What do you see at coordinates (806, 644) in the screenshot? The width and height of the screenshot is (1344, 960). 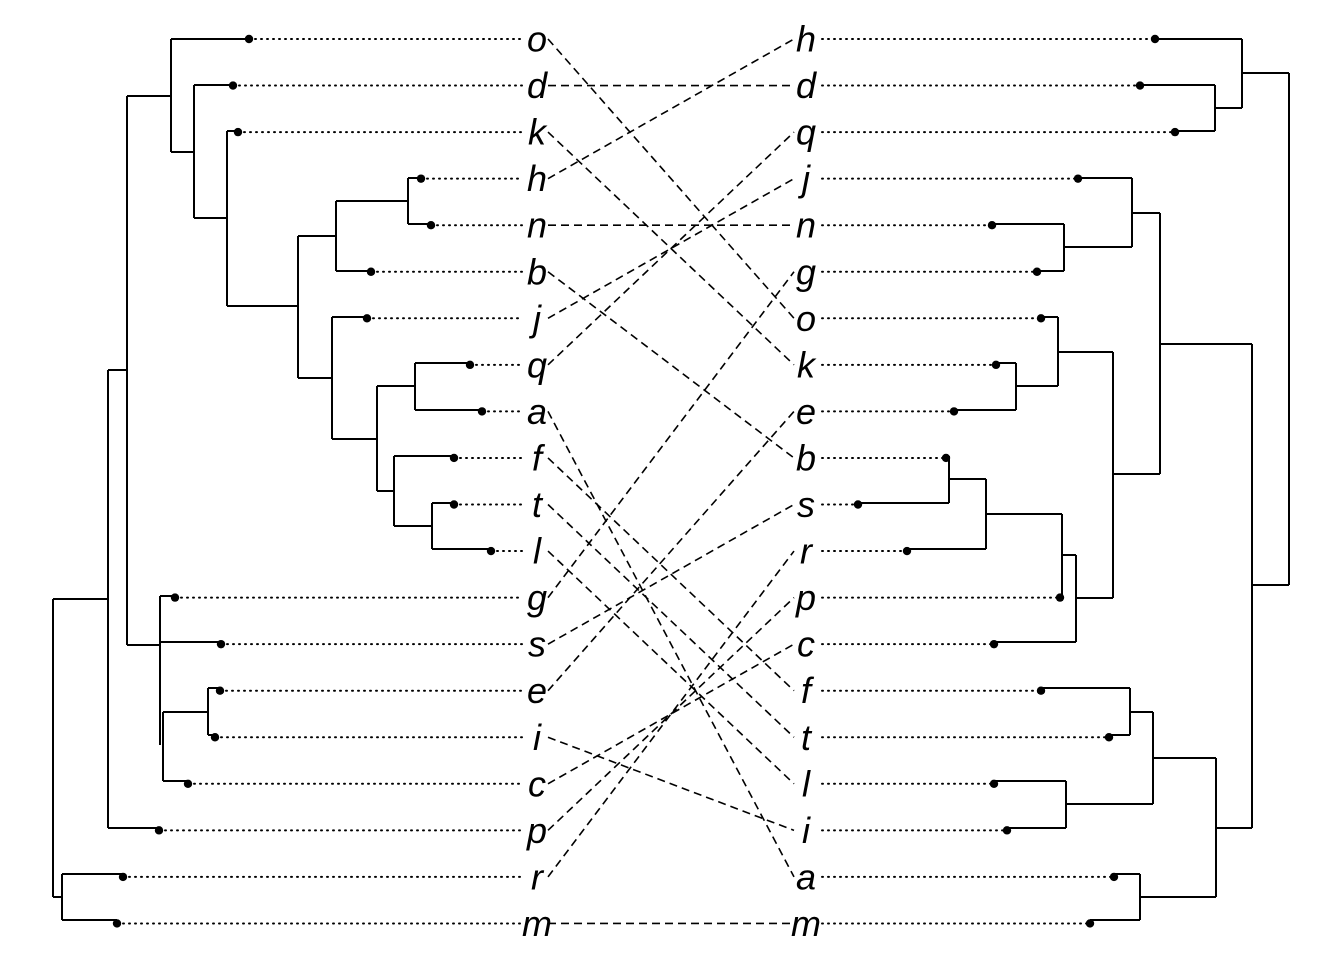 I see `right-leaf-label: c` at bounding box center [806, 644].